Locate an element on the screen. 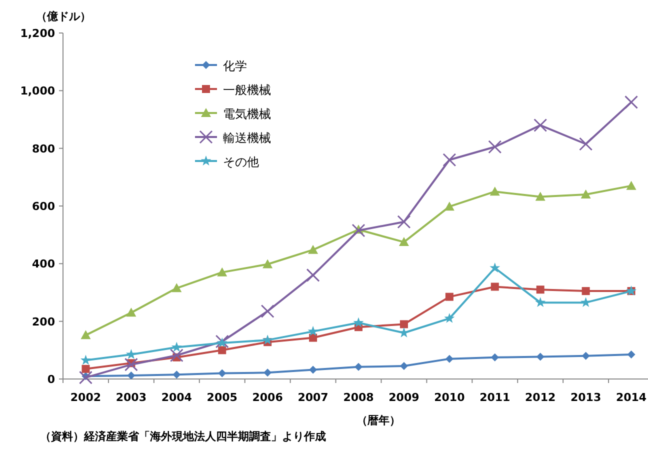 This screenshot has width=648, height=452. x-tick-label: 2007 is located at coordinates (313, 397).